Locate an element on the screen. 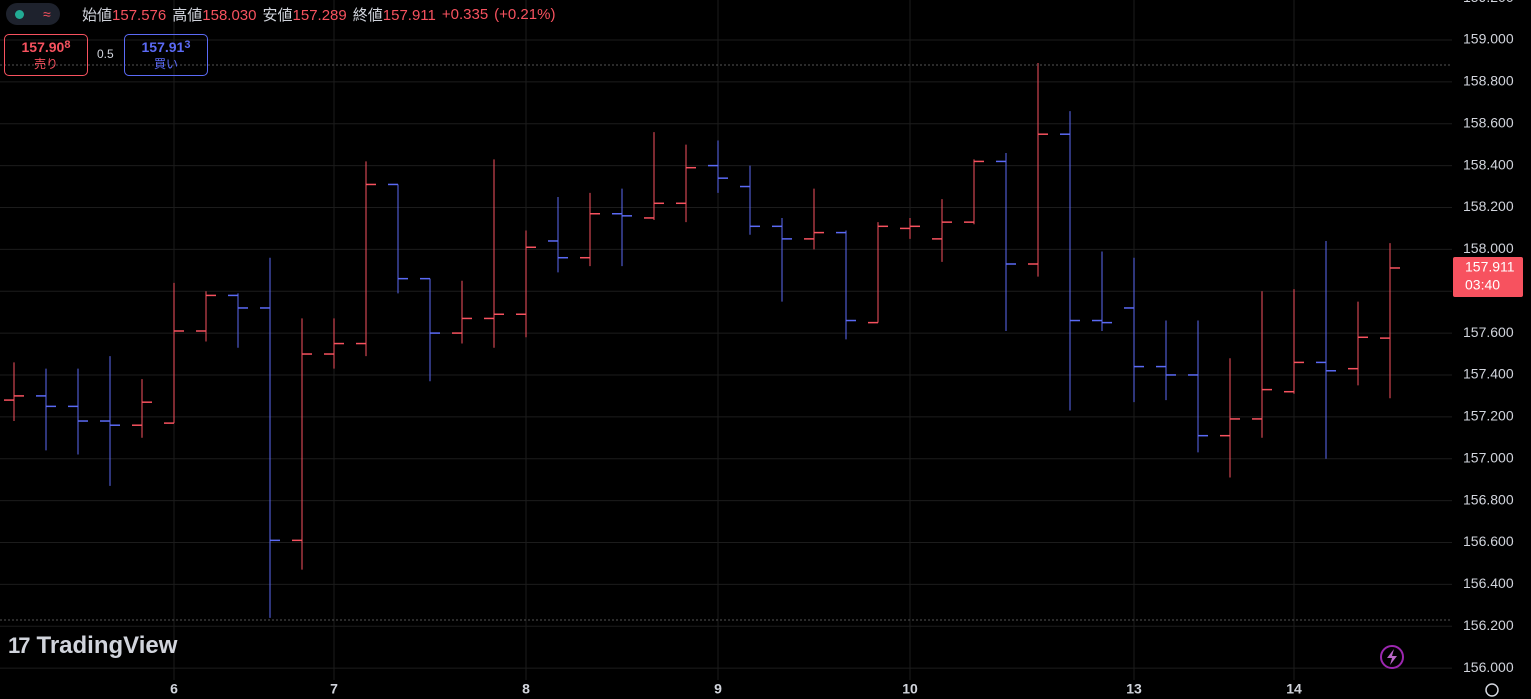  symbol-status: ≈ is located at coordinates (33, 14).